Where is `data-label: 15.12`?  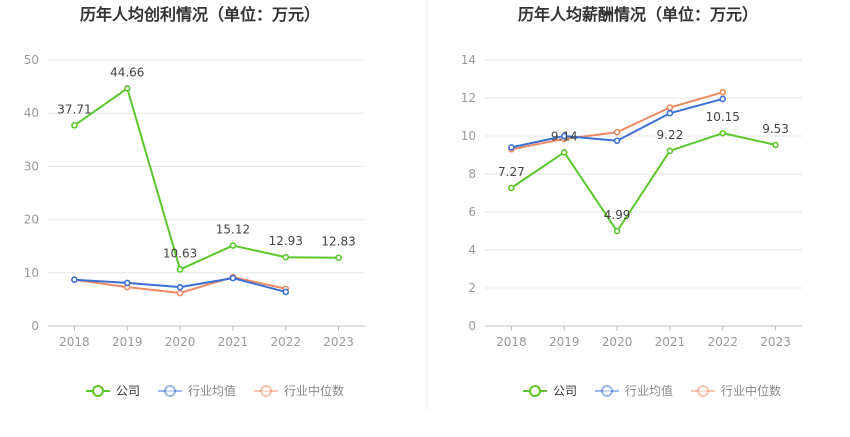
data-label: 15.12 is located at coordinates (233, 230).